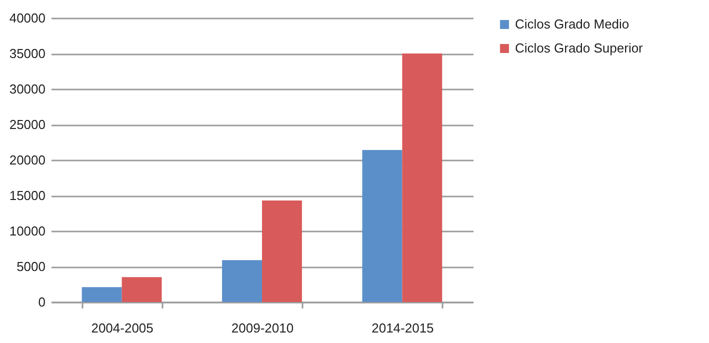 This screenshot has height=343, width=709. What do you see at coordinates (27, 18) in the screenshot?
I see `y-tick-label: 40000` at bounding box center [27, 18].